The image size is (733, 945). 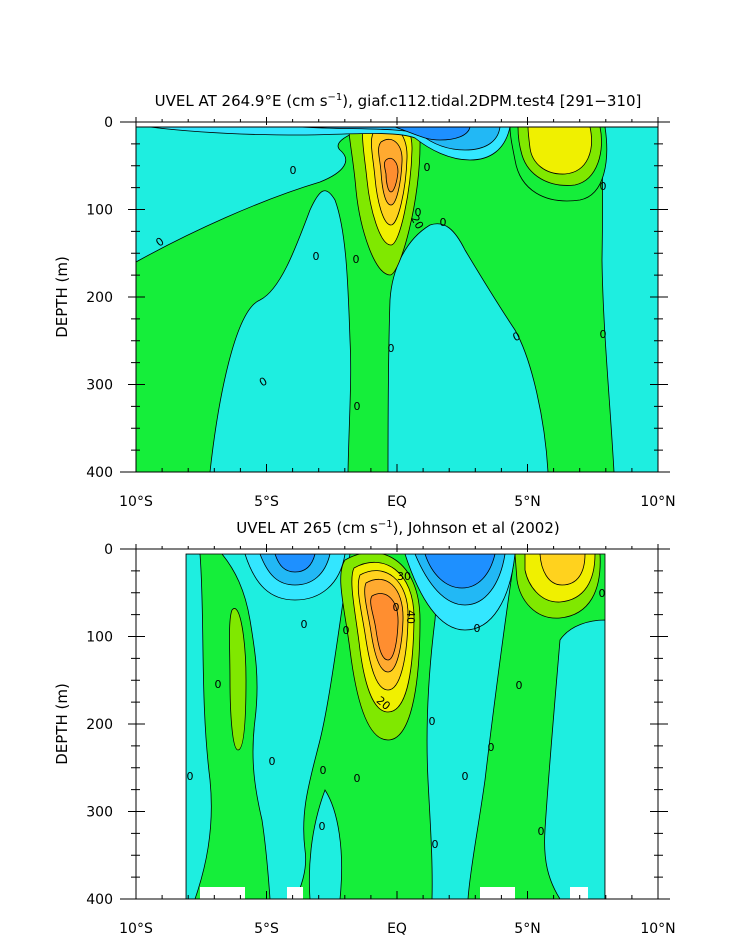 I want to click on fill2-c40-e, so click(x=562, y=570).